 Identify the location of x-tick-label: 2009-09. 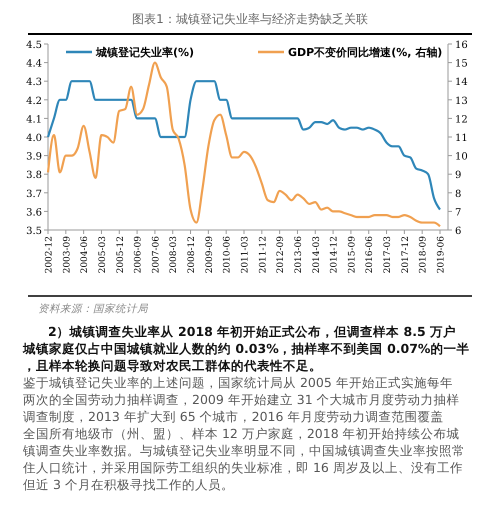
(209, 255).